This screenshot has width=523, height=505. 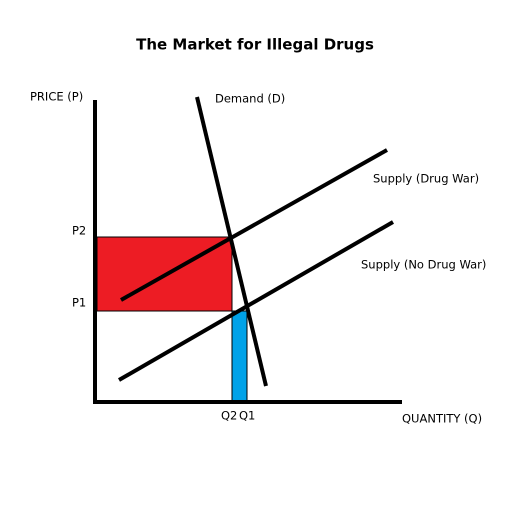 What do you see at coordinates (229, 416) in the screenshot?
I see `quantity-label: Q2` at bounding box center [229, 416].